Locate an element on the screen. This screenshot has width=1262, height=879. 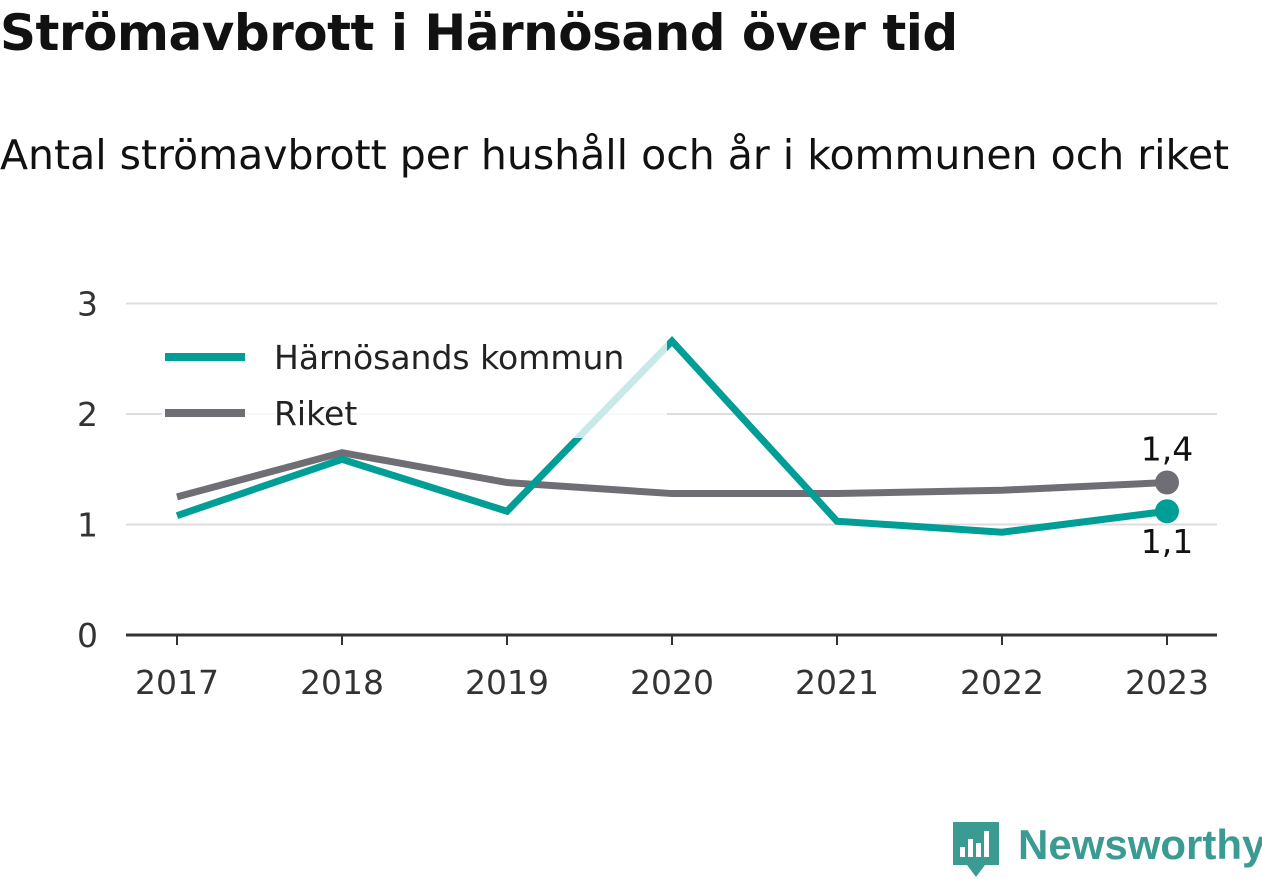
x-axis: 2017 2018 2019 2020 2021 2022 2023 is located at coordinates (671, 667).